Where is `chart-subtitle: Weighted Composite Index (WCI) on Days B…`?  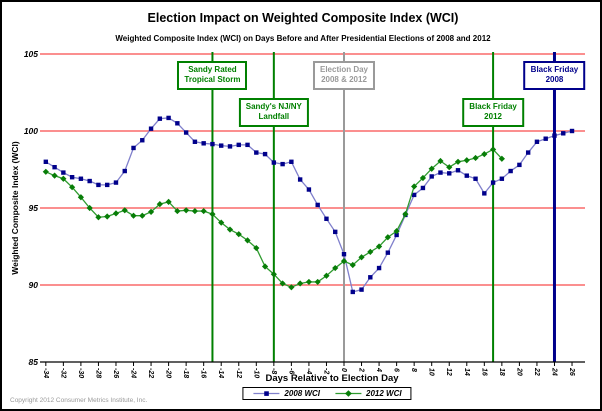
chart-subtitle: Weighted Composite Index (WCI) on Days B… is located at coordinates (303, 38).